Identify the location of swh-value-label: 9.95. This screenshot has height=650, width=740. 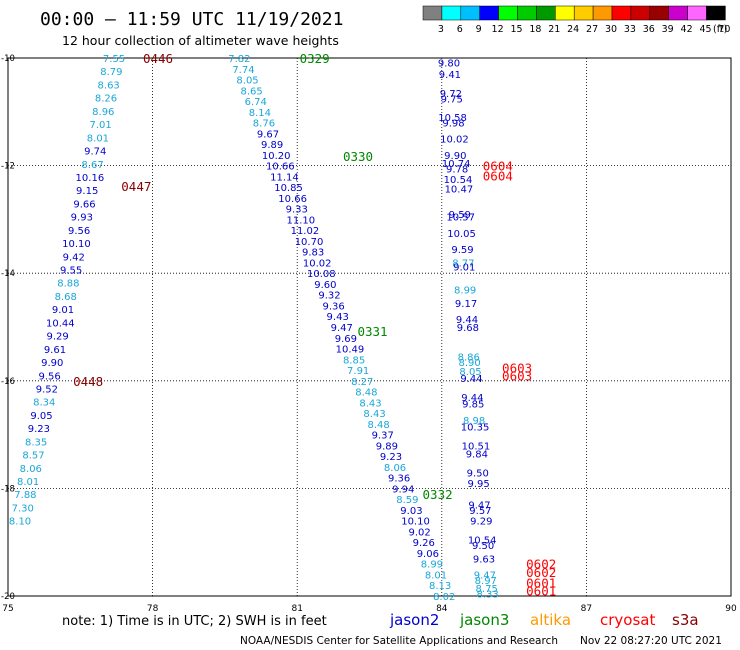
(478, 484).